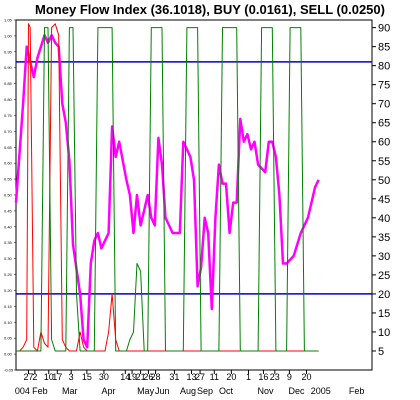 Image resolution: width=420 pixels, height=400 pixels. Describe the element at coordinates (8, 258) in the screenshot. I see `y-left-tick-label: 0.30` at that location.